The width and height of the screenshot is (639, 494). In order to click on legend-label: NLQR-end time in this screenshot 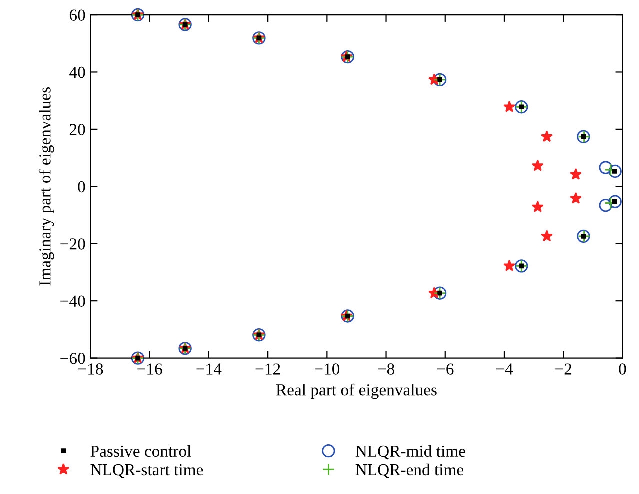, I will do `click(410, 471)`.